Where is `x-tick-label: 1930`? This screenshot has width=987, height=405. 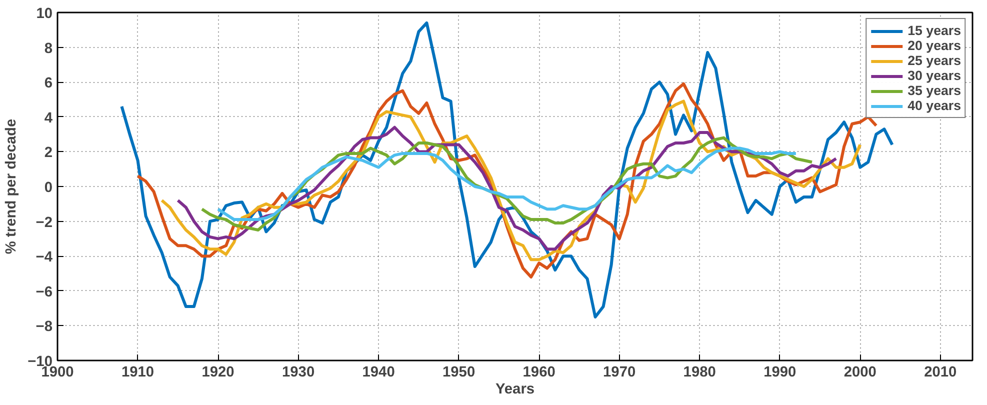
x-tick-label: 1930 is located at coordinates (298, 372).